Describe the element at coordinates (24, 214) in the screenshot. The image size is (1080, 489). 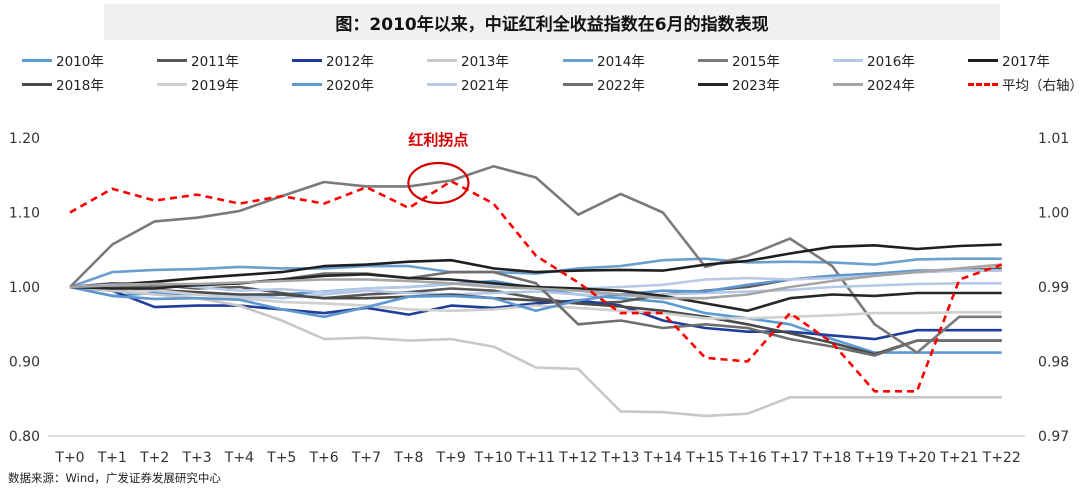
I see `y-left-tick-label: 1.10` at that location.